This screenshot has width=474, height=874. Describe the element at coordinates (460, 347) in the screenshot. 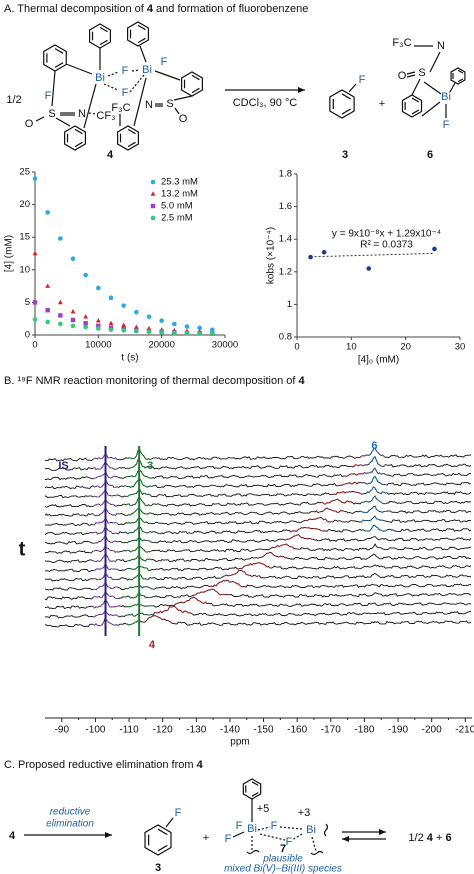

I see `x-tick-label: 30` at that location.